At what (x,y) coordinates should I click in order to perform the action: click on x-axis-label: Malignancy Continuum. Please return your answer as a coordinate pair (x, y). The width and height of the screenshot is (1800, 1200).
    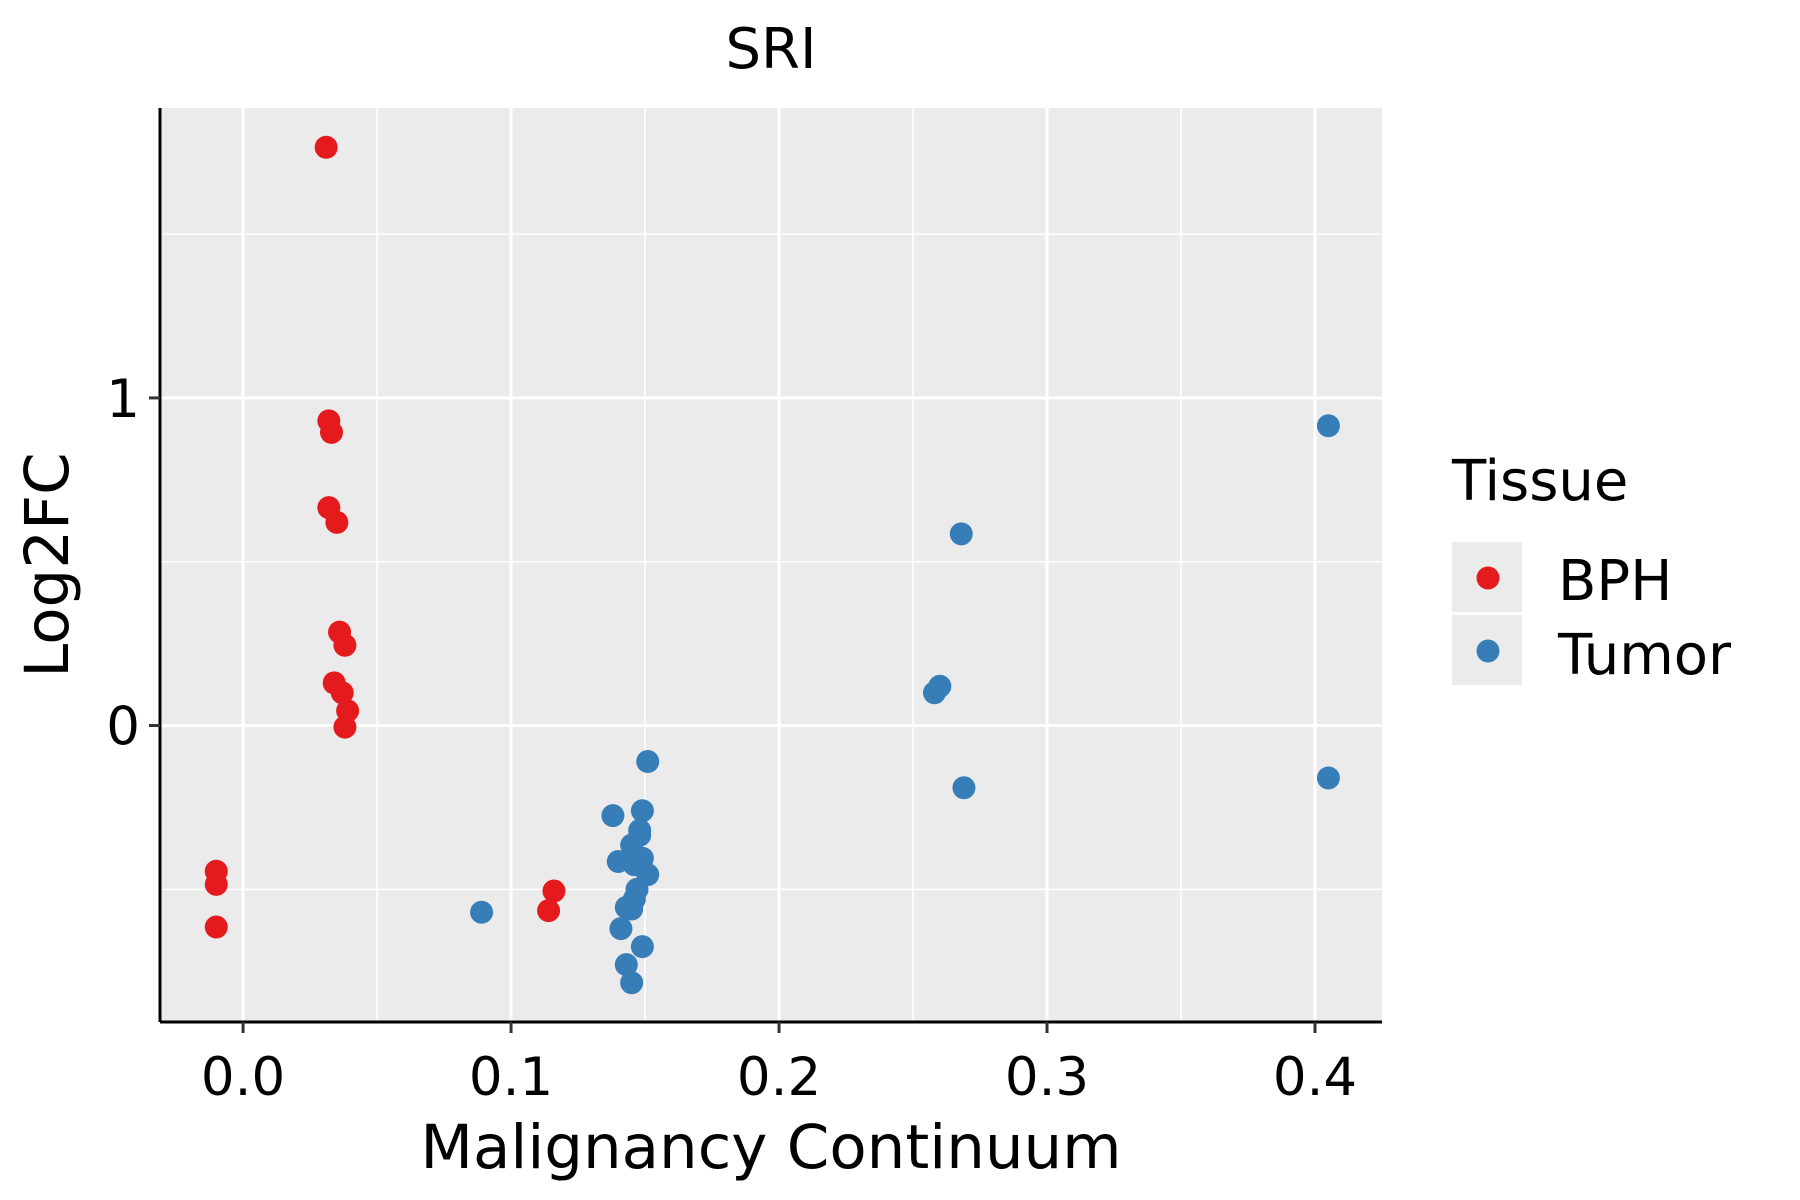
    Looking at the image, I should click on (770, 1147).